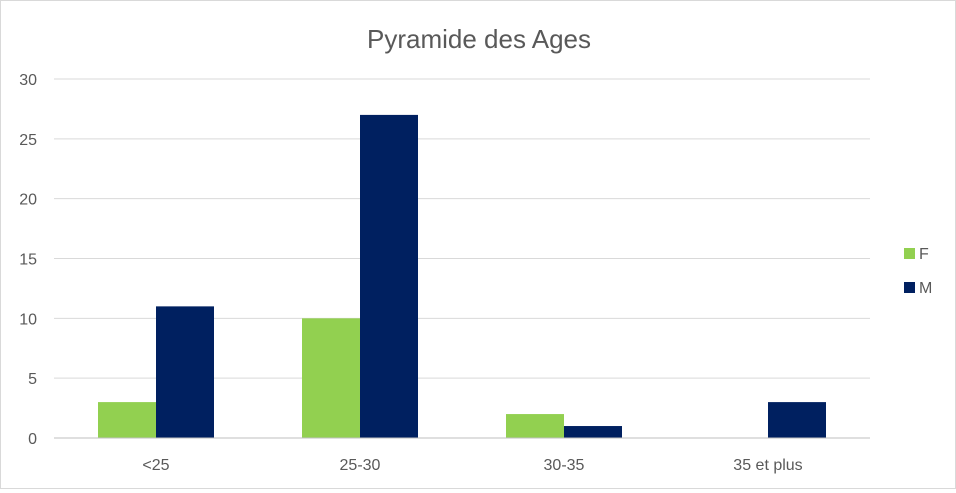  I want to click on y-tick-label: 5, so click(32, 379).